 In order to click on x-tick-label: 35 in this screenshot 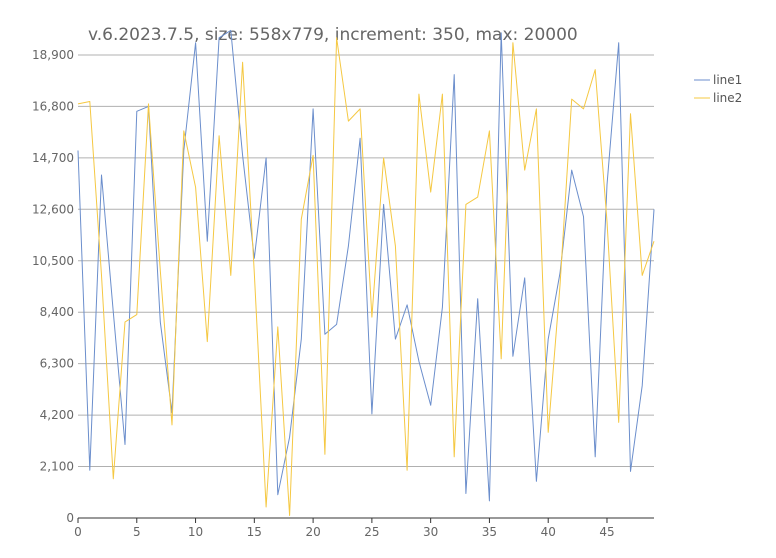, I will do `click(489, 532)`.